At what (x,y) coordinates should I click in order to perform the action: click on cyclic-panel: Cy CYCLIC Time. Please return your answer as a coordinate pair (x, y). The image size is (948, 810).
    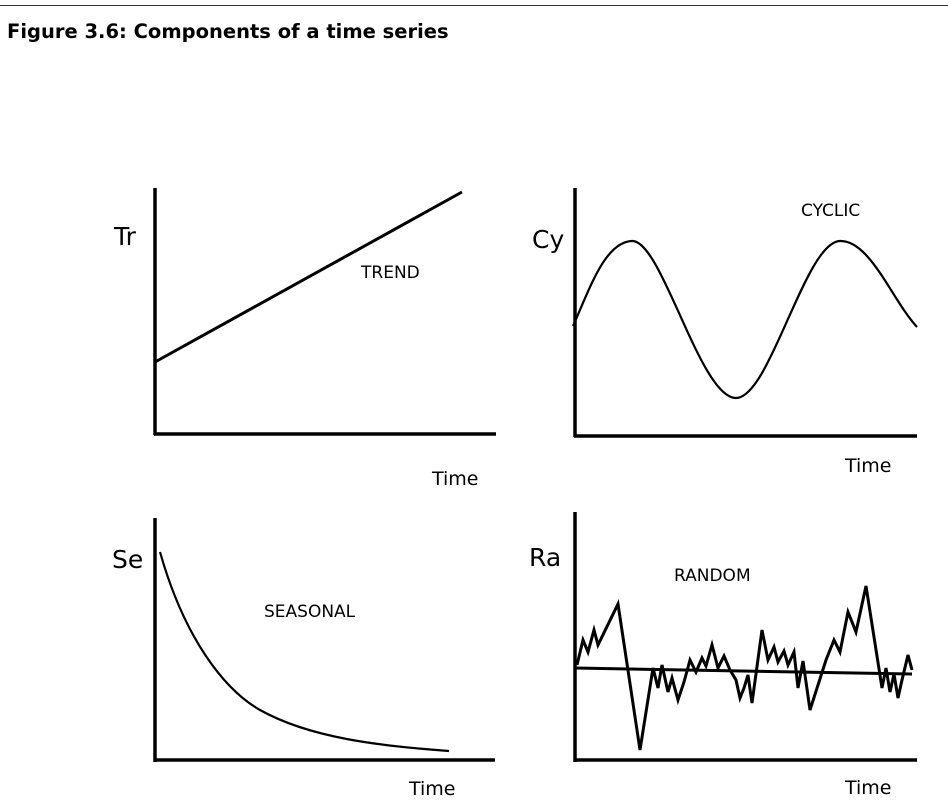
    Looking at the image, I should click on (725, 332).